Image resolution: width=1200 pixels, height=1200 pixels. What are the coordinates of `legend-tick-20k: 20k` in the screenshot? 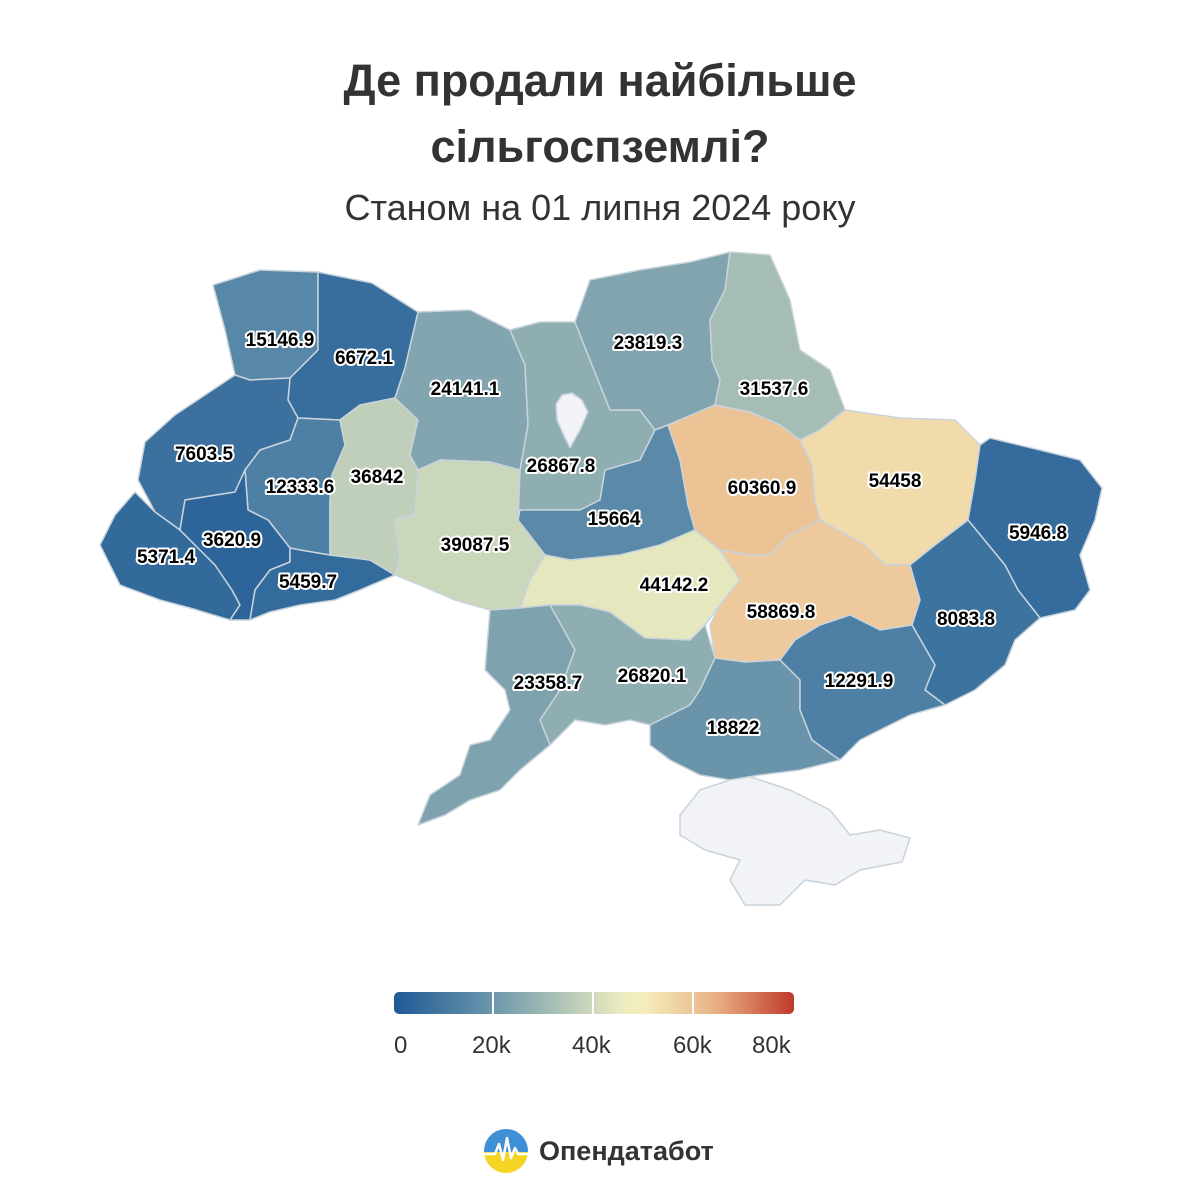 It's located at (491, 1045).